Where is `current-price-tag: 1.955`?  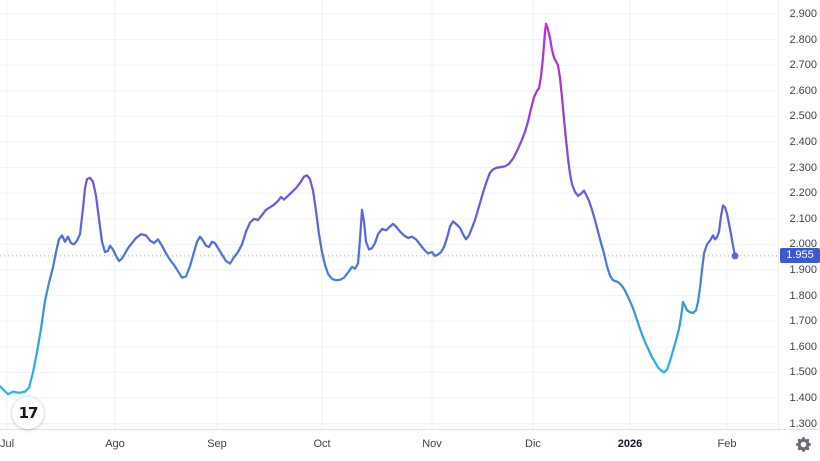 current-price-tag: 1.955 is located at coordinates (800, 256).